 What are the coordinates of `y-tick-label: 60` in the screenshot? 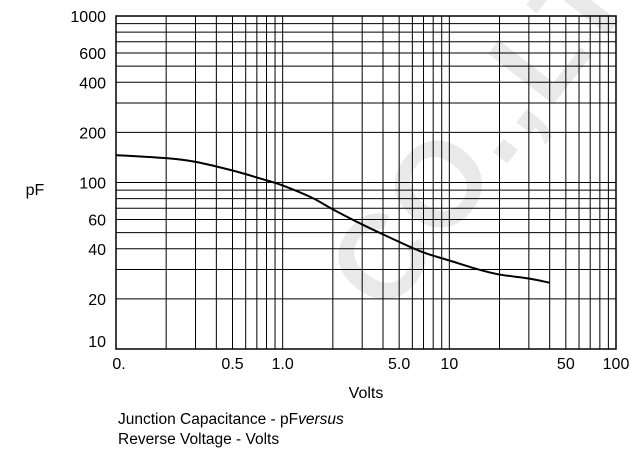 It's located at (97, 220).